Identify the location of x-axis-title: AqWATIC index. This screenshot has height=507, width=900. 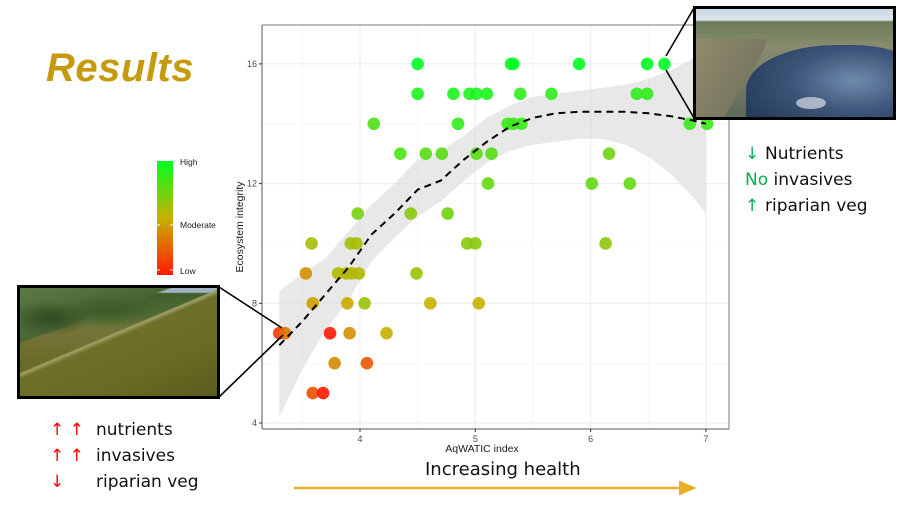
(482, 449).